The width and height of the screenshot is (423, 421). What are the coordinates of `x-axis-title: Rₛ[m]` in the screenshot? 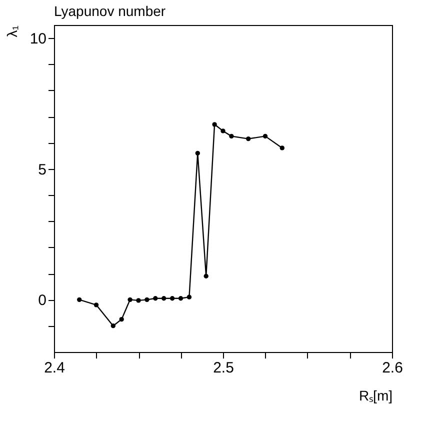 It's located at (375, 396).